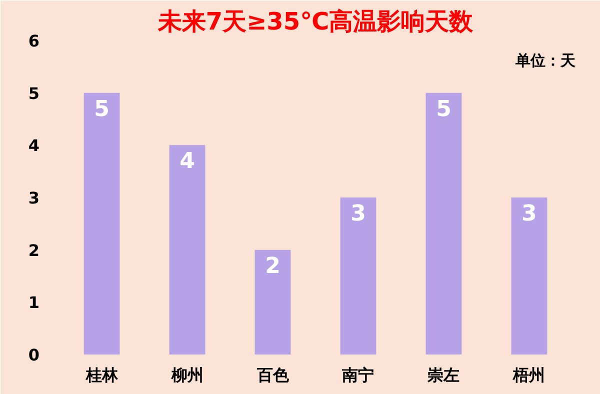 This screenshot has width=600, height=394. What do you see at coordinates (101, 375) in the screenshot?
I see `x-tick-label: 桂林` at bounding box center [101, 375].